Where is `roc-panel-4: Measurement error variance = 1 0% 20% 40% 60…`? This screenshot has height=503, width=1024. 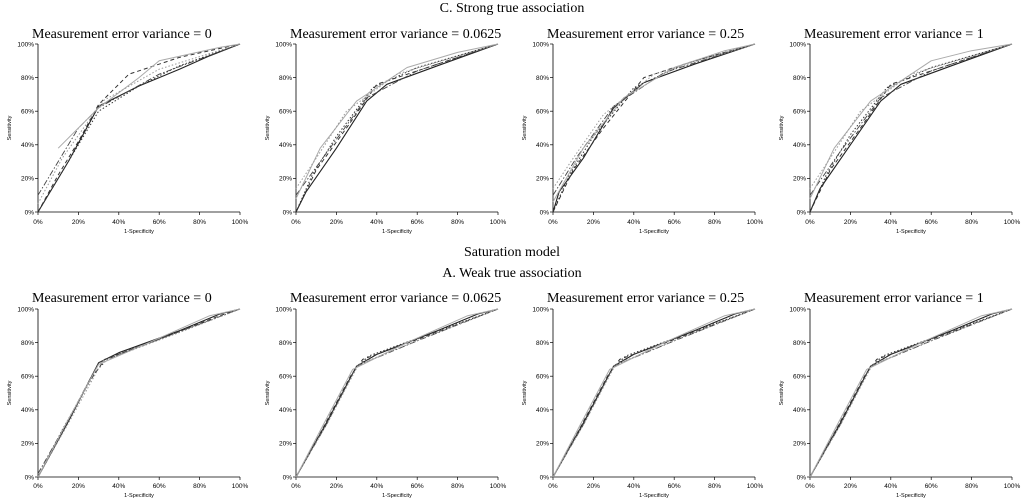 roc-panel-4: Measurement error variance = 1 0% 20% 40% 60… is located at coordinates (900, 131).